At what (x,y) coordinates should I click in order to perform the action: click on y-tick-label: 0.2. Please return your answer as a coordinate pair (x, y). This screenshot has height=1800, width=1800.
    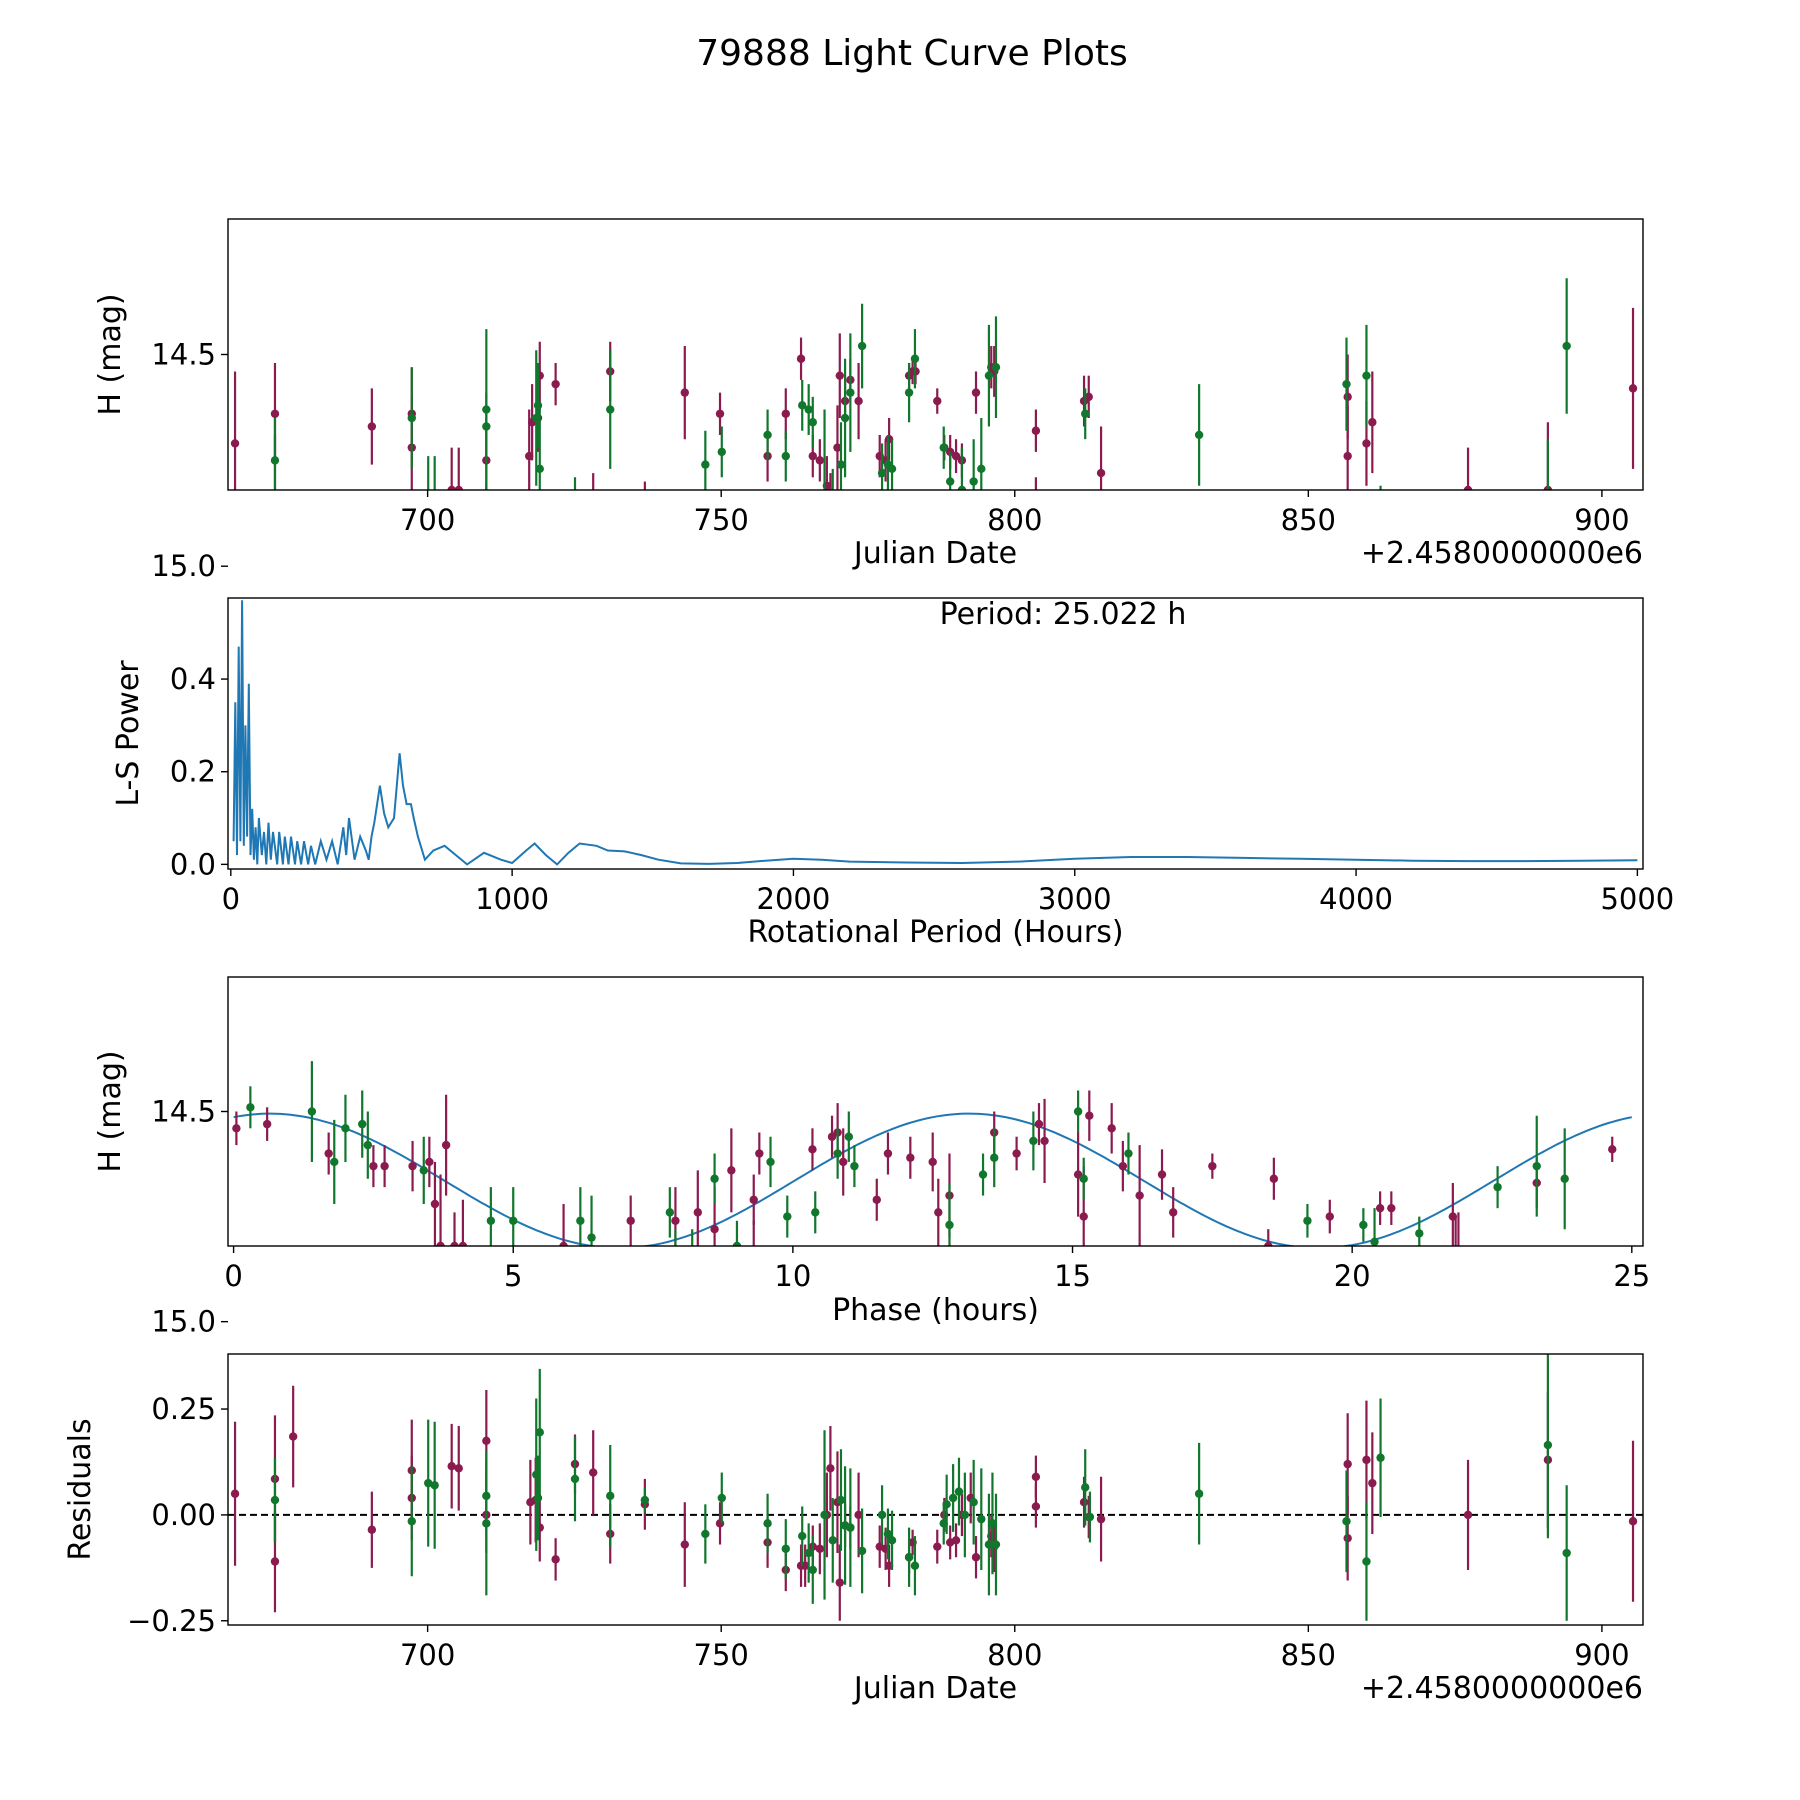
    Looking at the image, I should click on (193, 772).